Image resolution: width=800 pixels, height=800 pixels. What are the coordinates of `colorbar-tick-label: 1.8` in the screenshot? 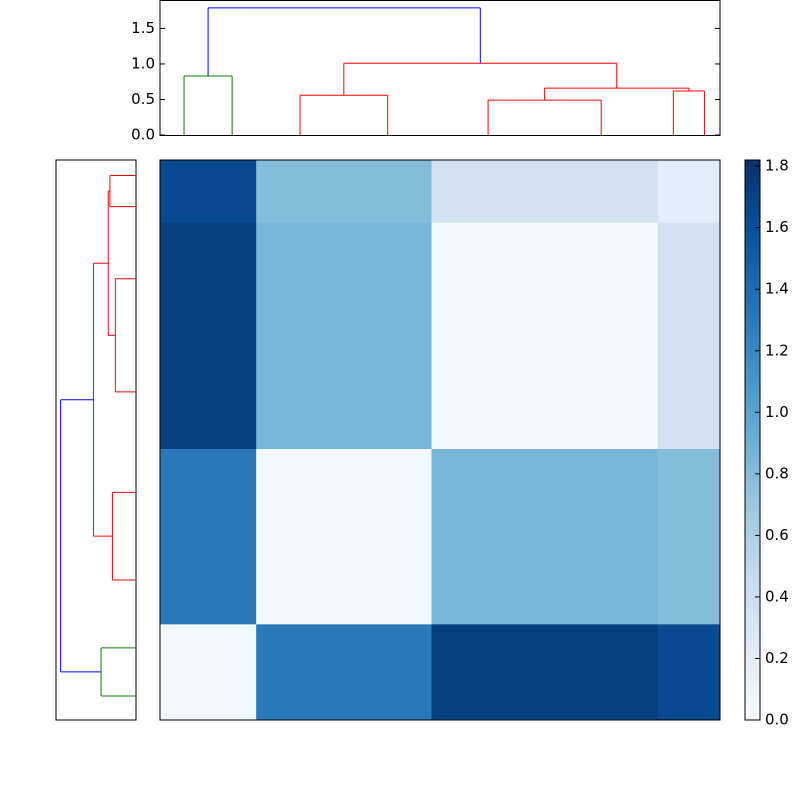 It's located at (777, 166).